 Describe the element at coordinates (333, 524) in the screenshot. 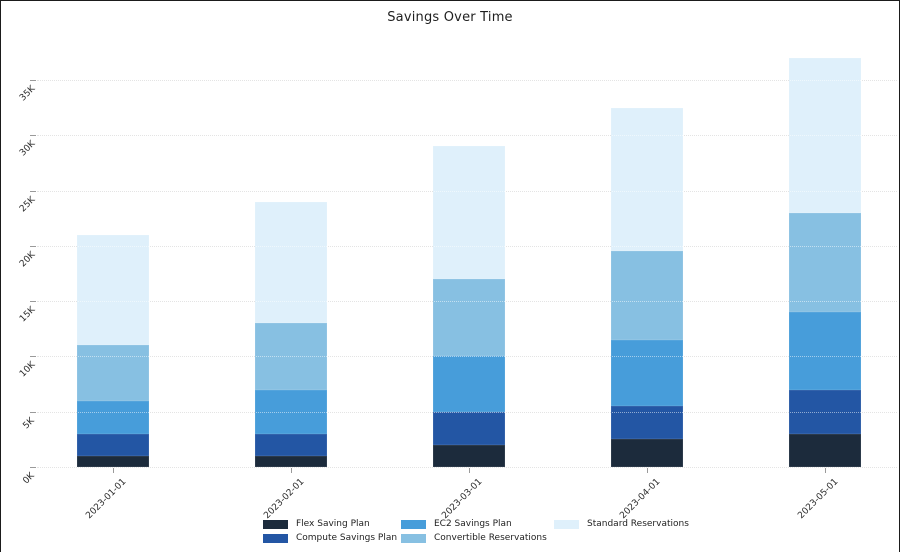

I see `legend-label: Flex Saving Plan` at that location.